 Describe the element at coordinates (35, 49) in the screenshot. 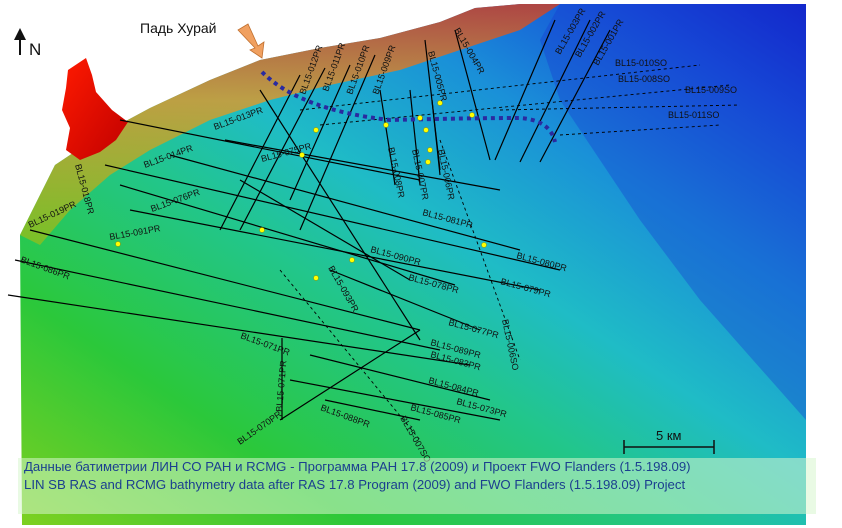

I see `north-label: N` at that location.